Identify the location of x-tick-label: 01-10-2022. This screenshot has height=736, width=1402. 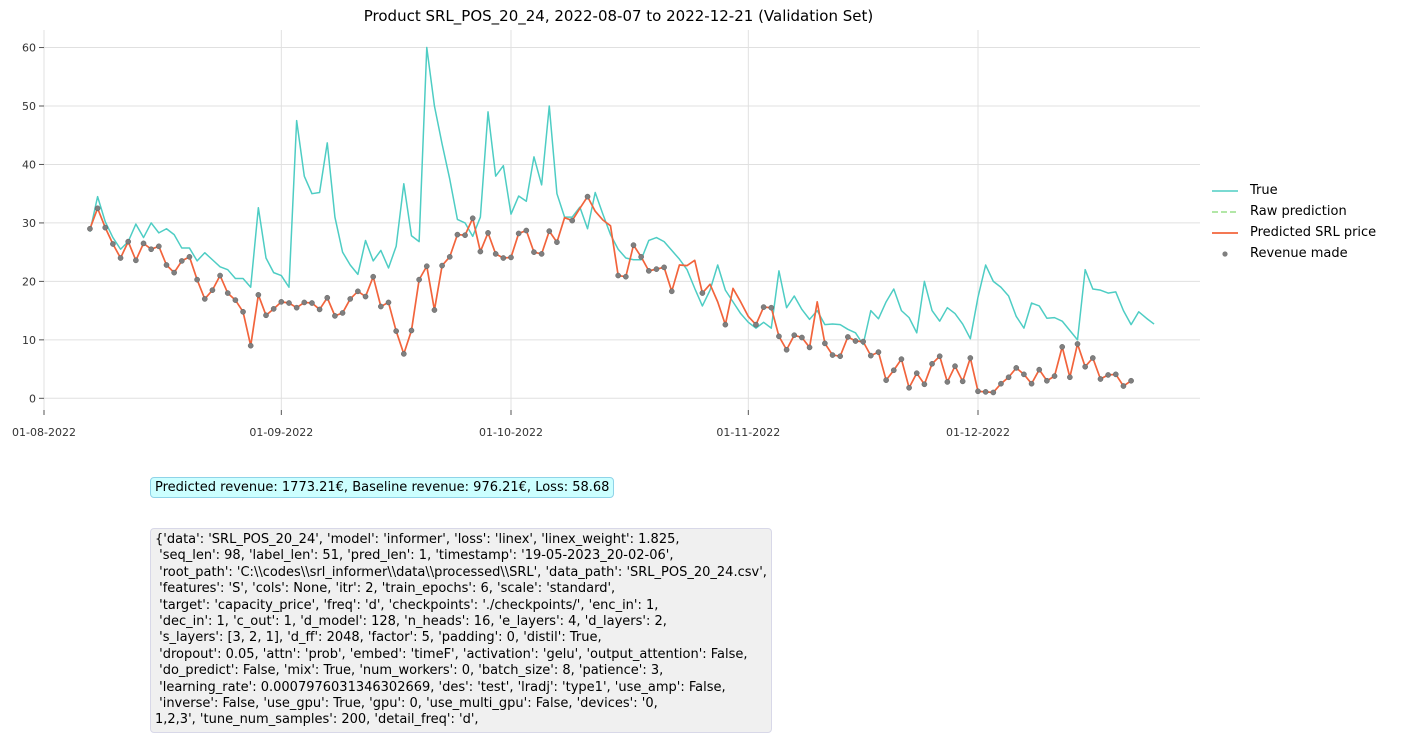
(511, 432).